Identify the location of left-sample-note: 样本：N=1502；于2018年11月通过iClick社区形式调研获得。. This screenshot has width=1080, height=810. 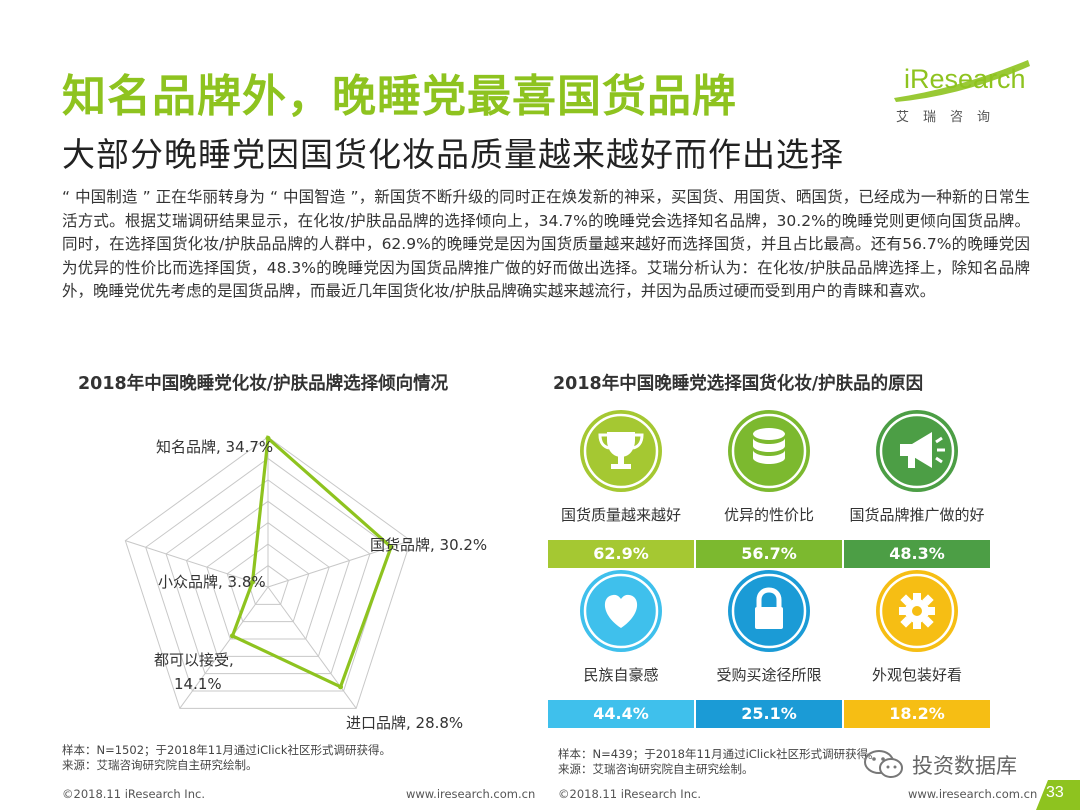
(226, 750).